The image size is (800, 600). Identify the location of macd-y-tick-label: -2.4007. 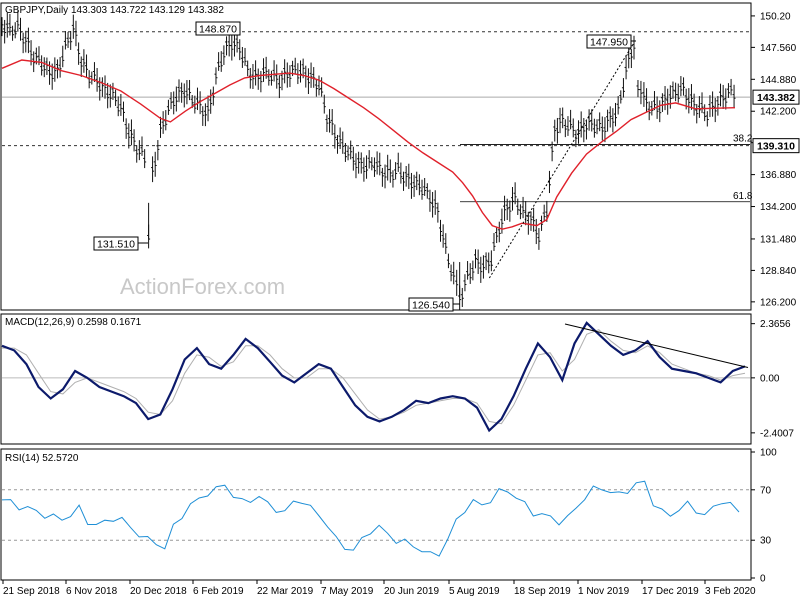
(777, 433).